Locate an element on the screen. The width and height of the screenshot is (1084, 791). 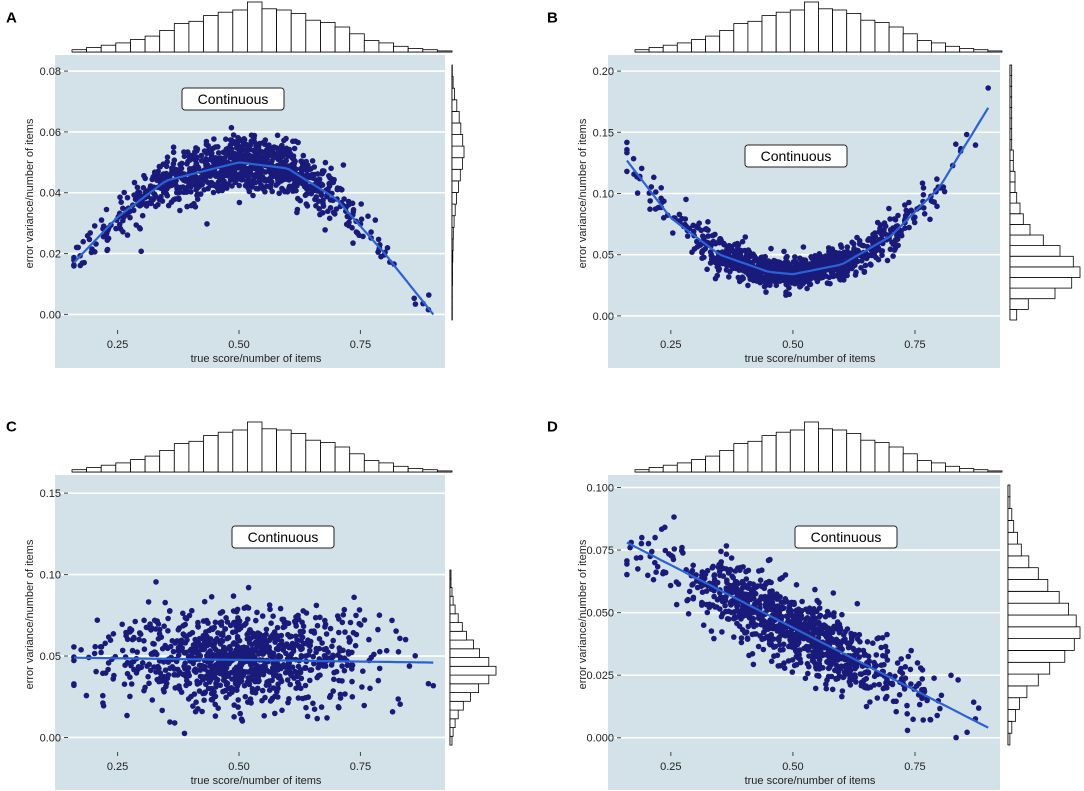
y-axis-label: error variance/number of items is located at coordinates (30, 193).